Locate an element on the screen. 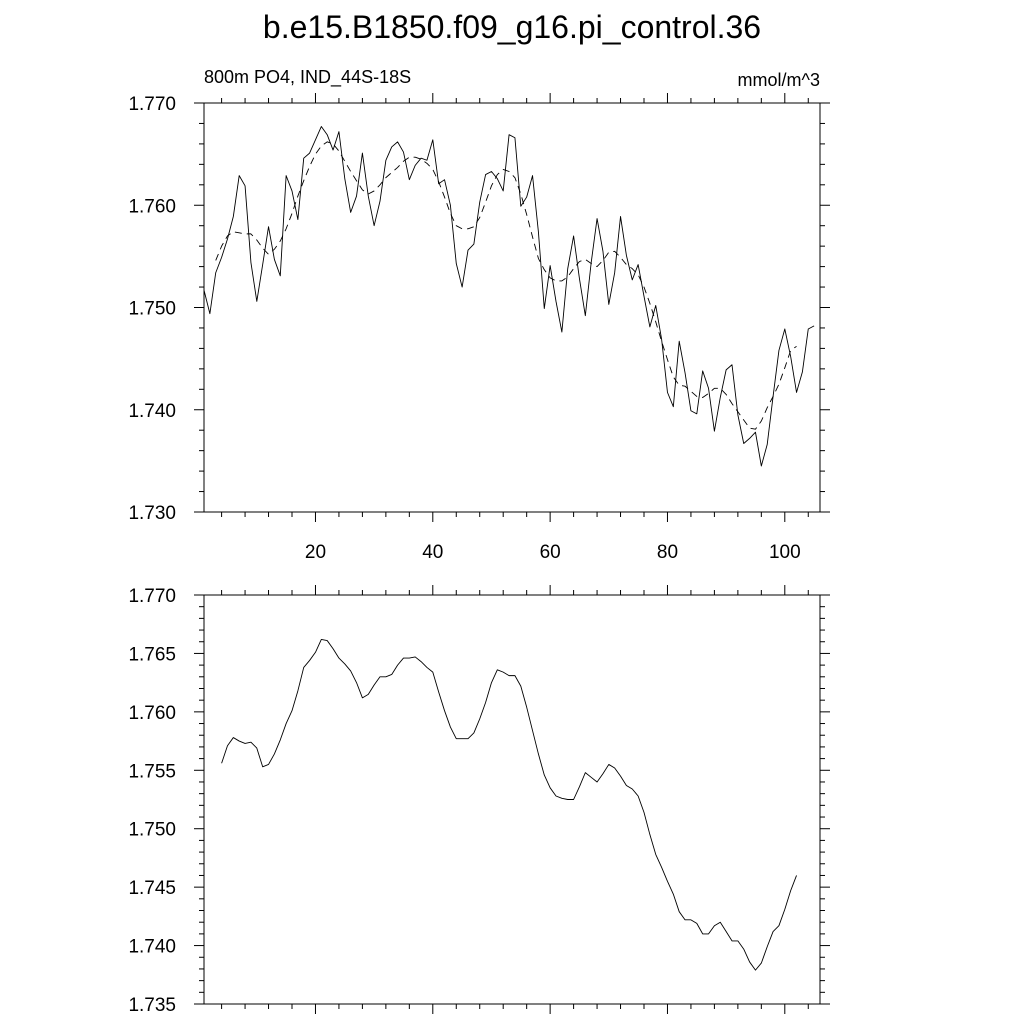 This screenshot has width=1024, height=1024. x-tick-label: 40 is located at coordinates (432, 552).